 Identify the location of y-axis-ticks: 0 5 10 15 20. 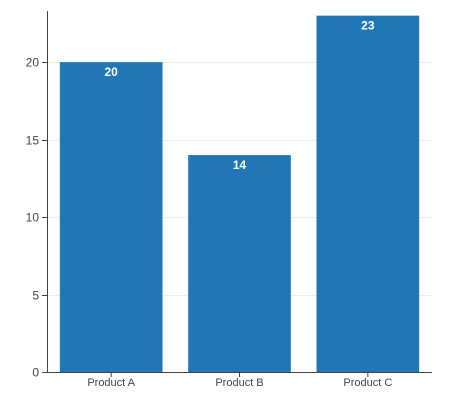
(36, 218).